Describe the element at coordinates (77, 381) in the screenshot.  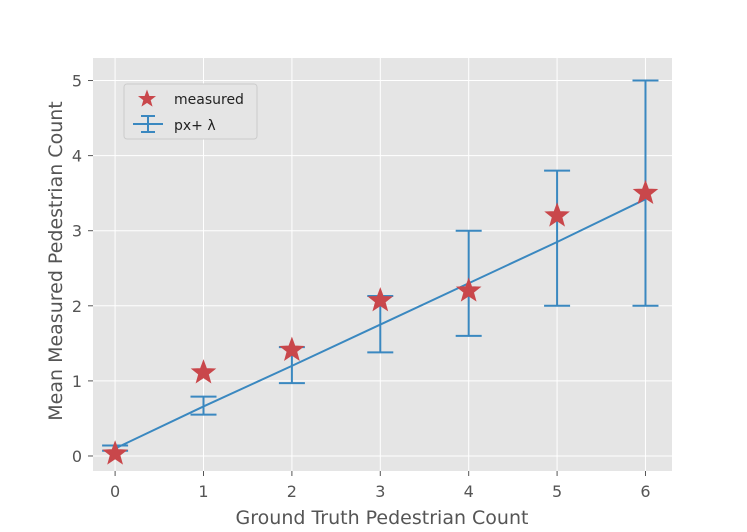
I see `y-tick-label: 1` at that location.